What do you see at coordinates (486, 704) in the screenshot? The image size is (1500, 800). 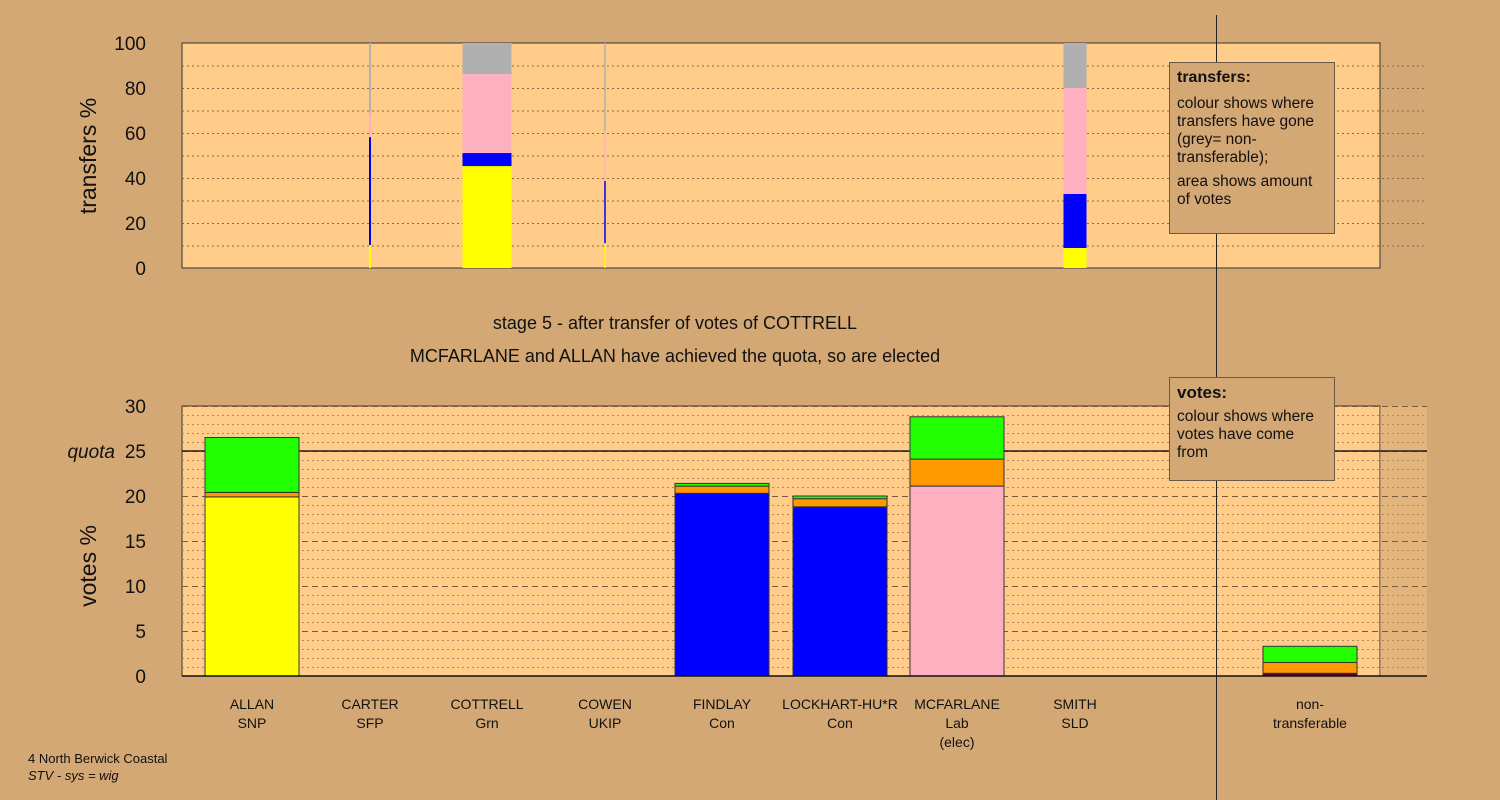 I see `candidate-name: COTTRELL` at bounding box center [486, 704].